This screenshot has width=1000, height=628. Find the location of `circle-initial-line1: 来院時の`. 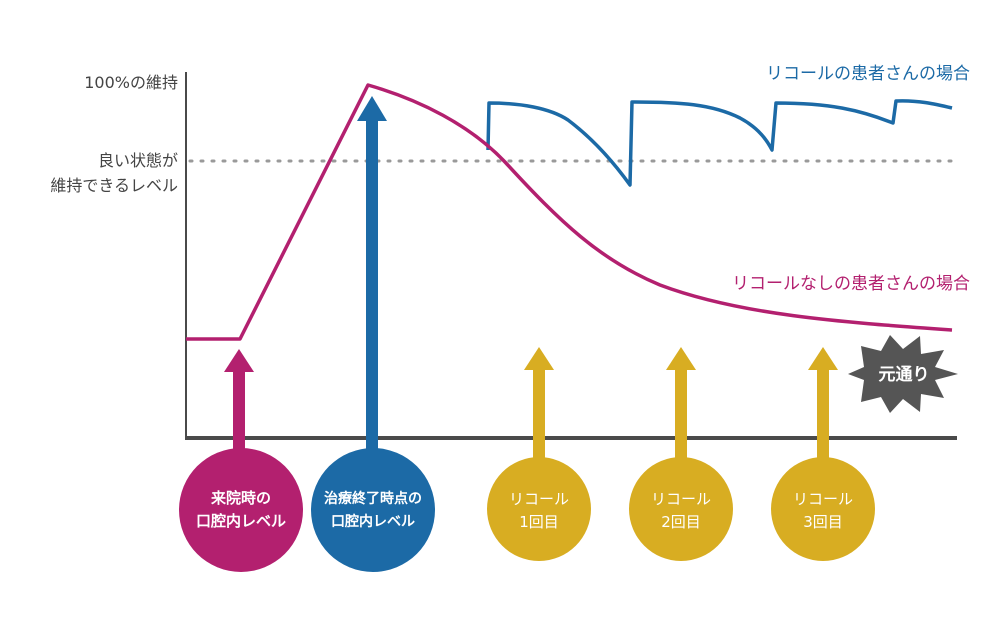

circle-initial-line1: 来院時の is located at coordinates (240, 498).